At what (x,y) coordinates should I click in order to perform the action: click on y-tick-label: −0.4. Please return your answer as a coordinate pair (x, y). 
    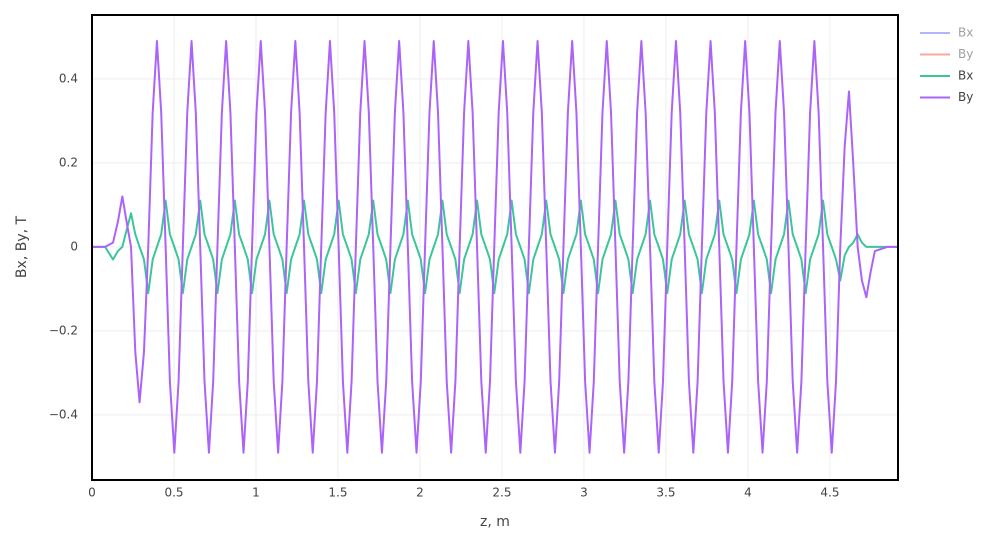
    Looking at the image, I should click on (63, 414).